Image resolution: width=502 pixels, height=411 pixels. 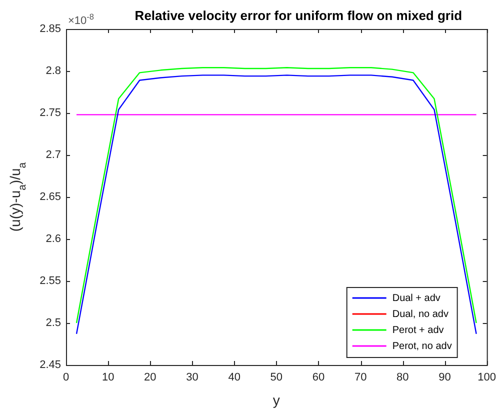 What do you see at coordinates (422, 346) in the screenshot?
I see `legend-label: Perot, no adv` at bounding box center [422, 346].